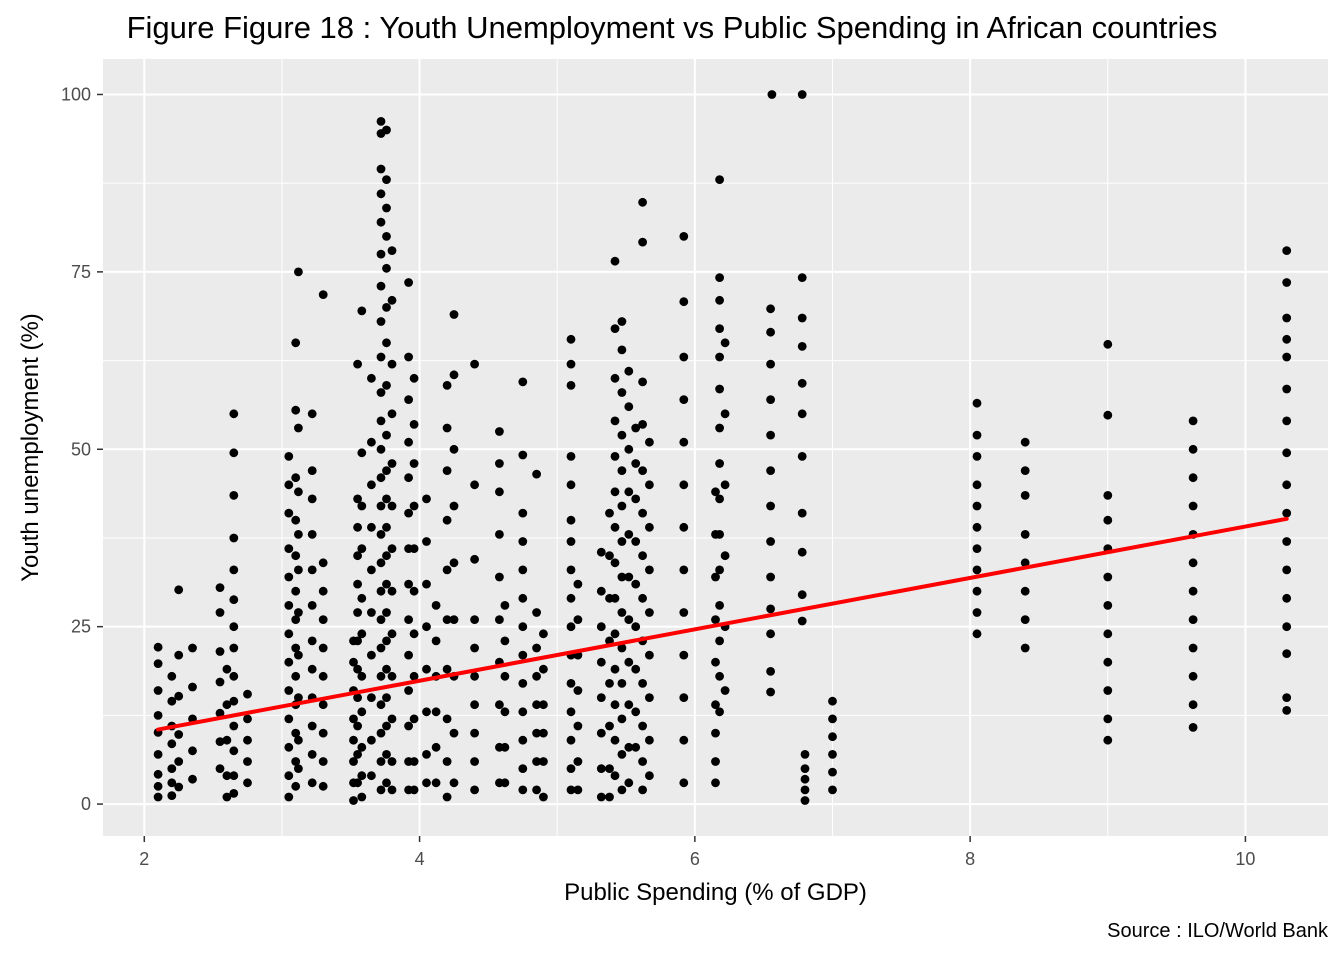 This screenshot has height=960, width=1344. What do you see at coordinates (81, 449) in the screenshot?
I see `y-tick-label: 50` at bounding box center [81, 449].